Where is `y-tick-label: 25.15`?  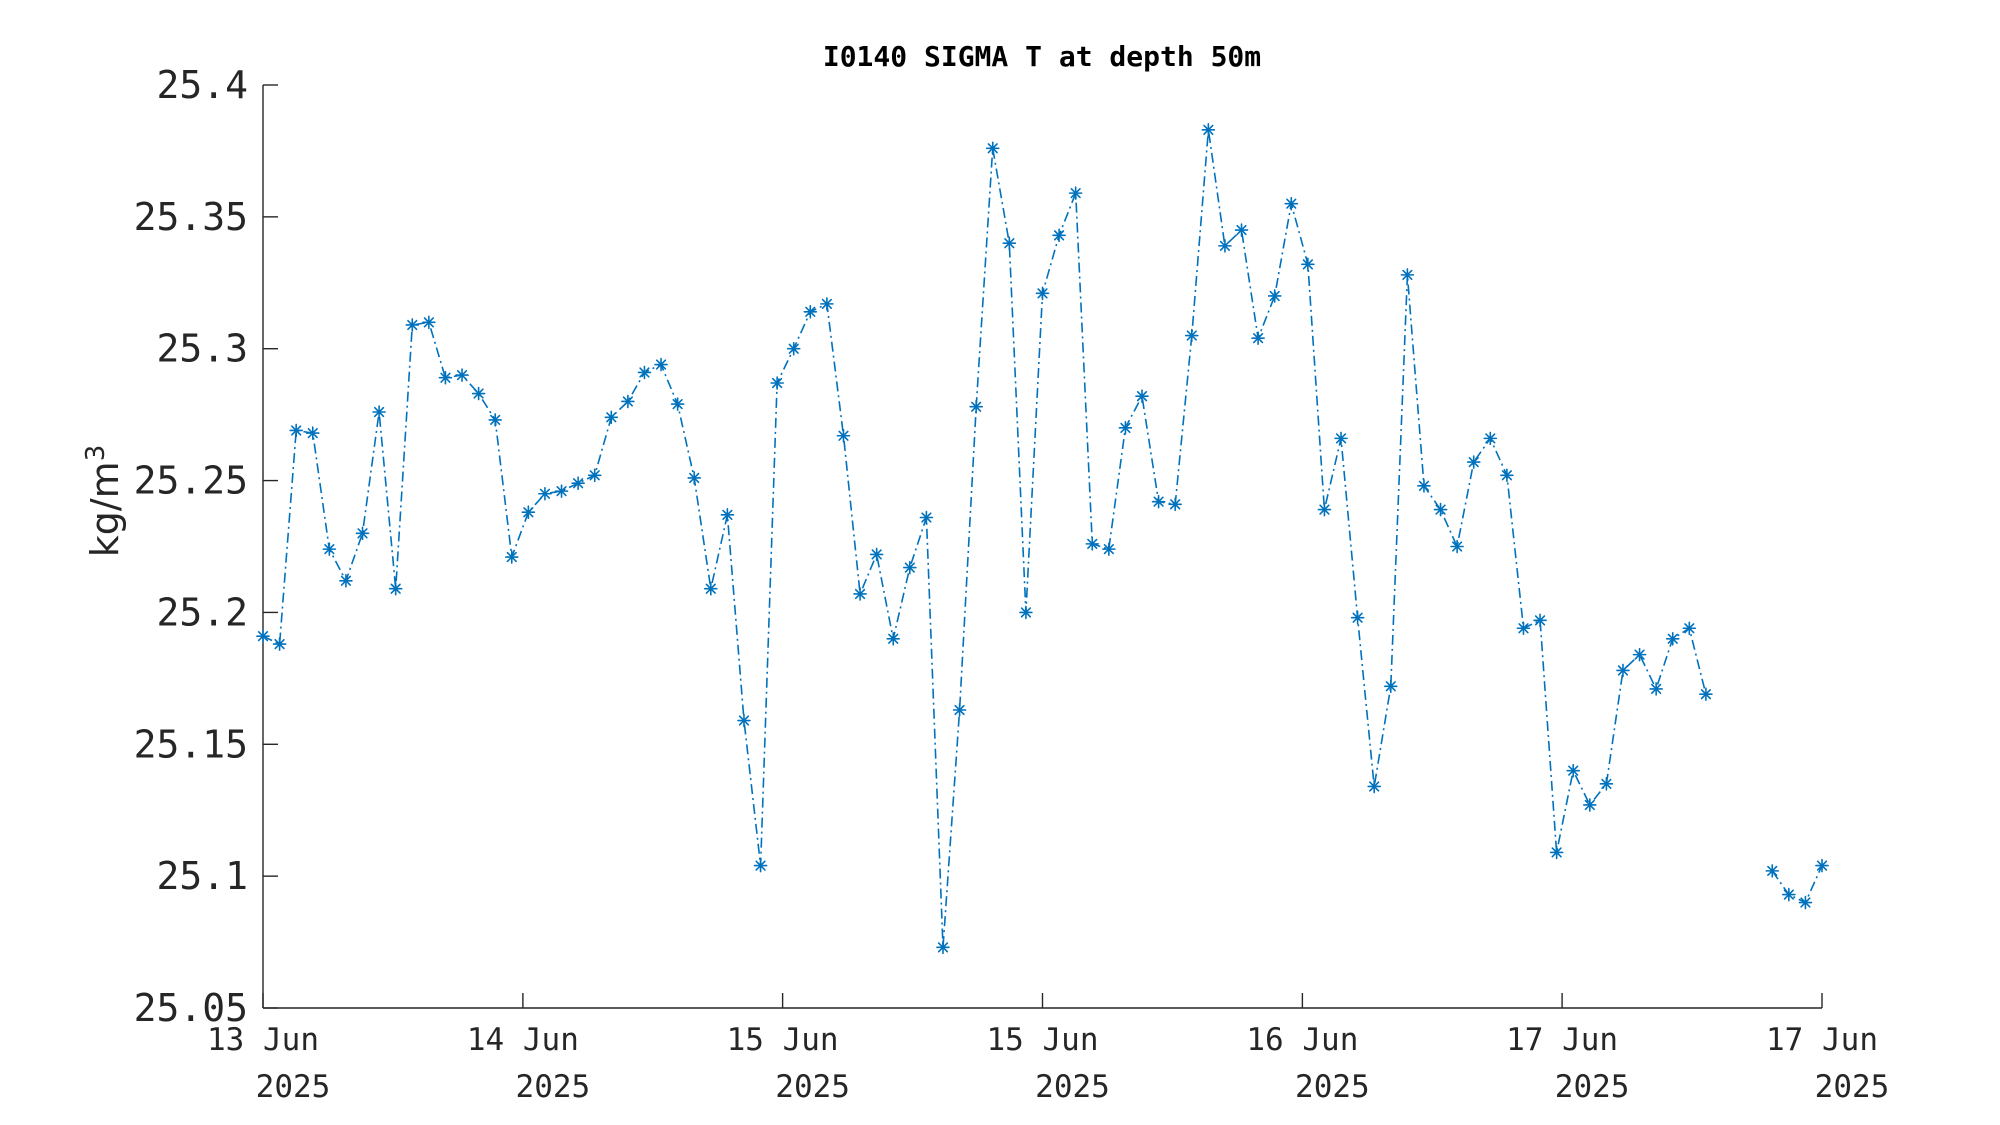
y-tick-label: 25.15 is located at coordinates (191, 744).